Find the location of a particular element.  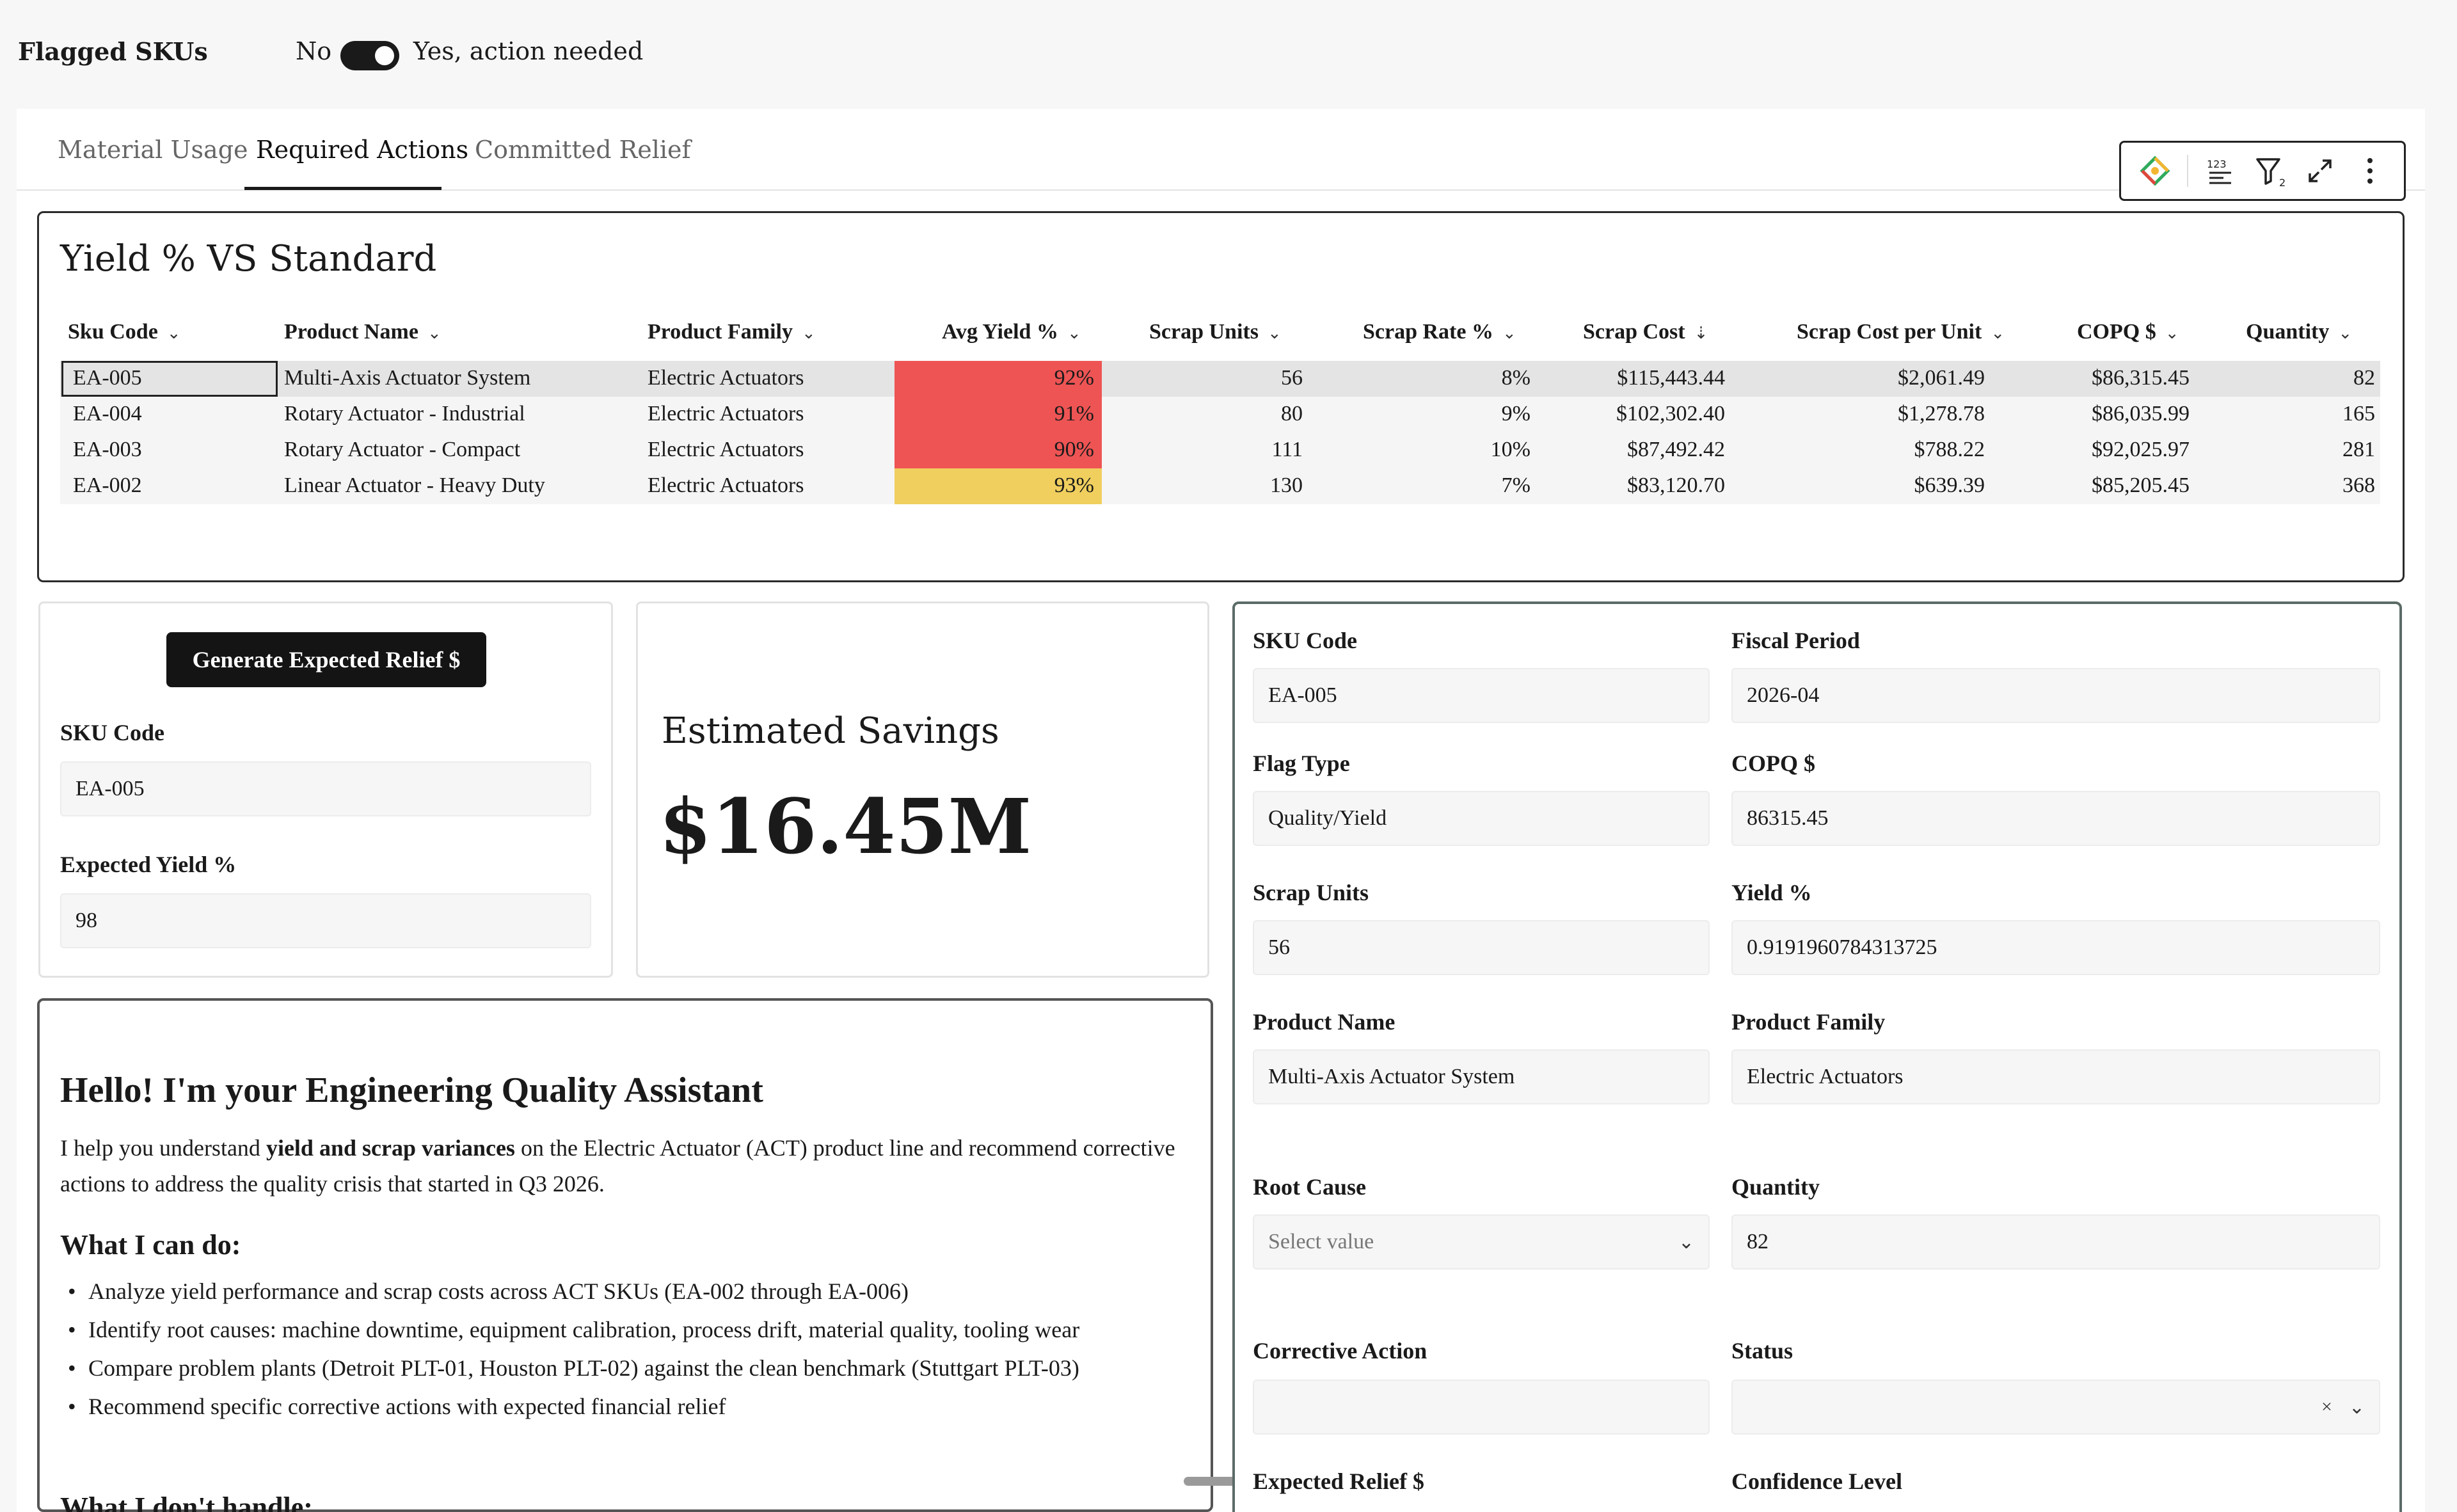

expected-yield-input: 98 is located at coordinates (326, 920).